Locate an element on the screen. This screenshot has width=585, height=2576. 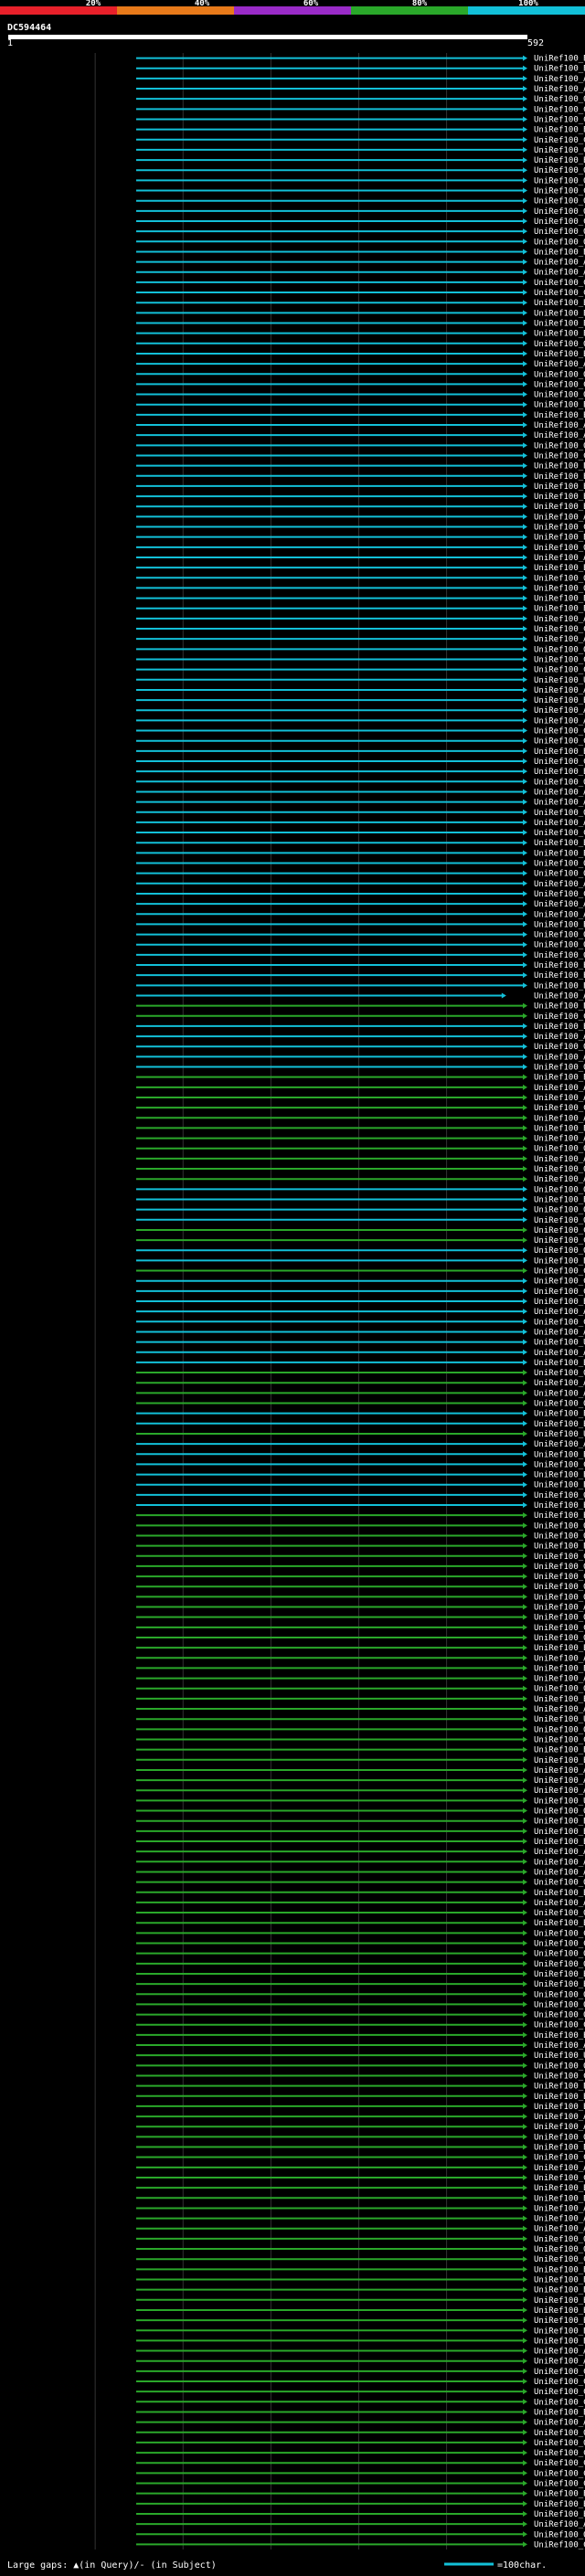
hit-label: UniRef100_A9SZ58 is located at coordinates (560, 1709).